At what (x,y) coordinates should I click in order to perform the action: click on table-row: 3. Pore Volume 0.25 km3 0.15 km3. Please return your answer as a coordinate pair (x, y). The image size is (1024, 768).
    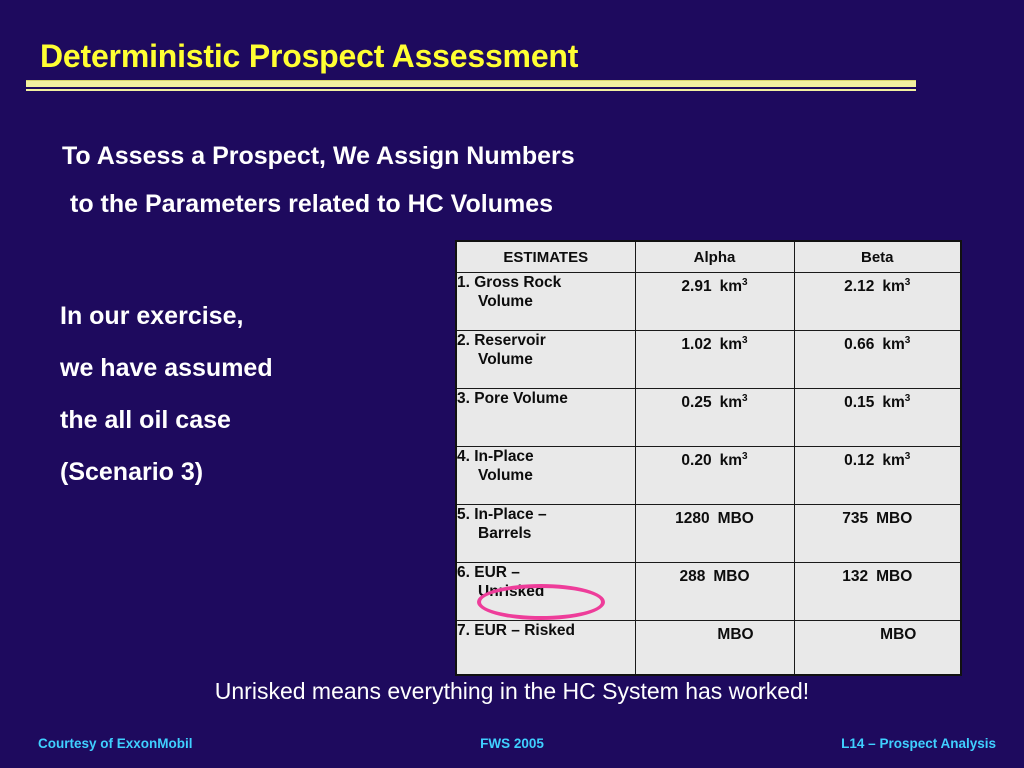
    Looking at the image, I should click on (708, 417).